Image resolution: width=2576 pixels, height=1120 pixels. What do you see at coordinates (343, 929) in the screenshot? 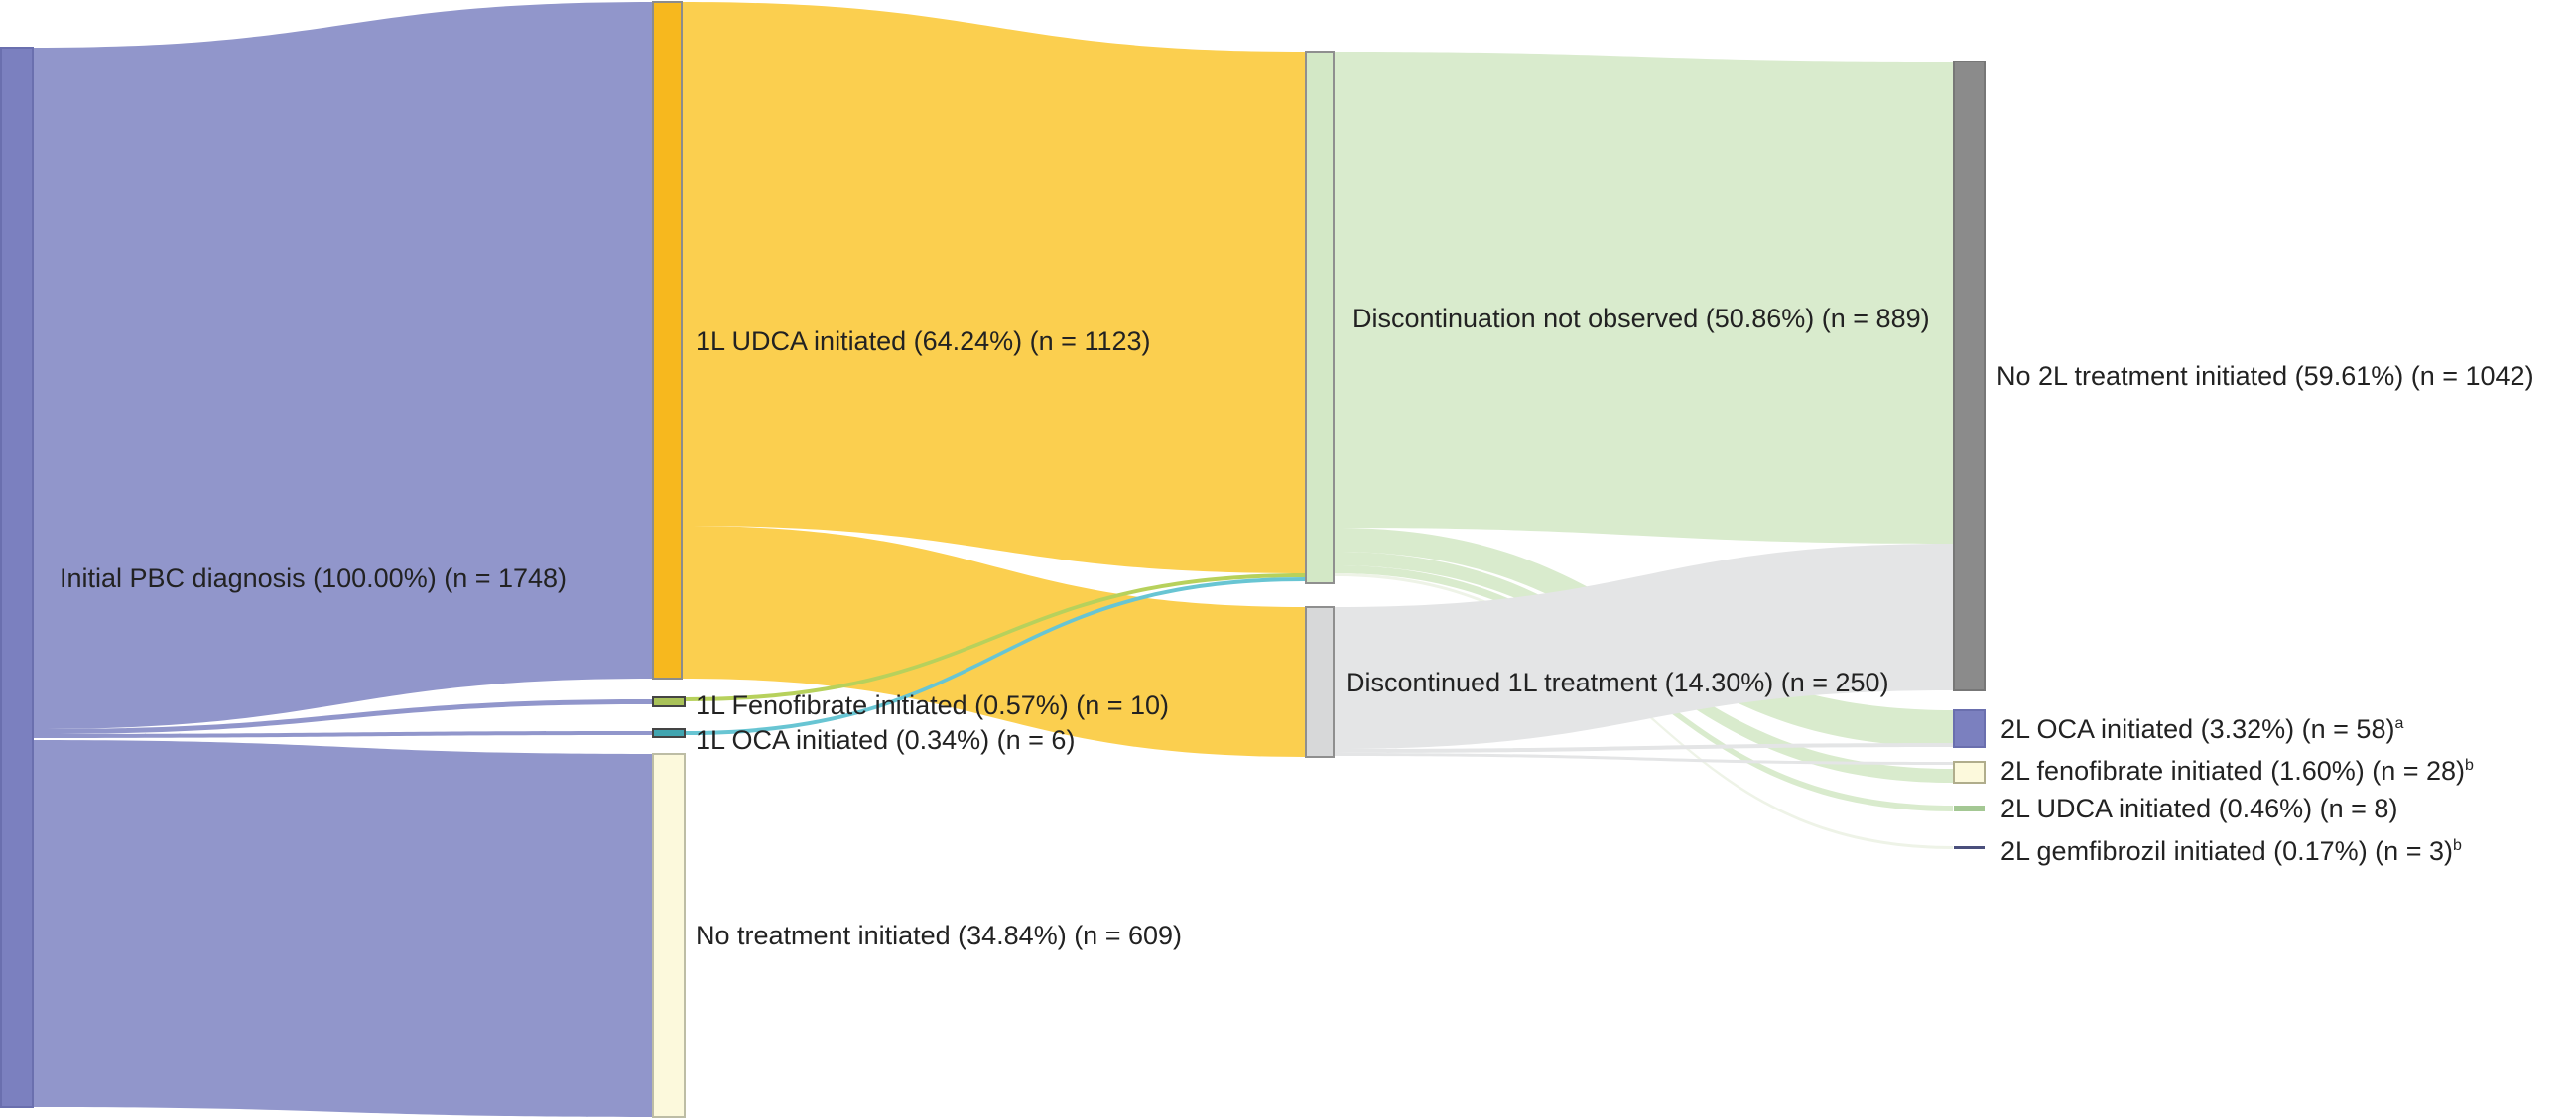
I see `flow-initial-none` at bounding box center [343, 929].